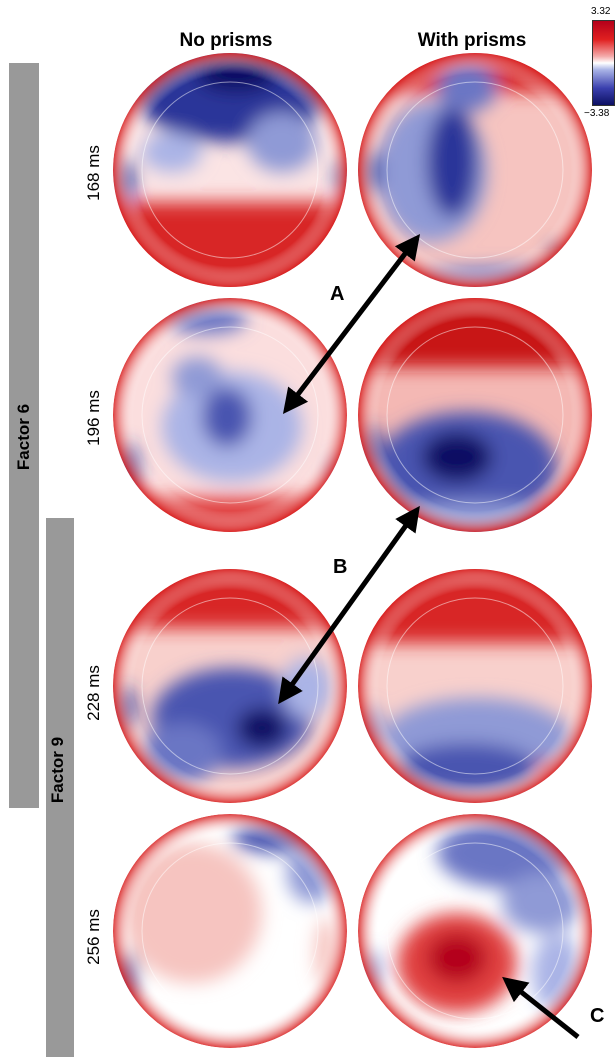  I want to click on factor-9-bar, so click(60, 787).